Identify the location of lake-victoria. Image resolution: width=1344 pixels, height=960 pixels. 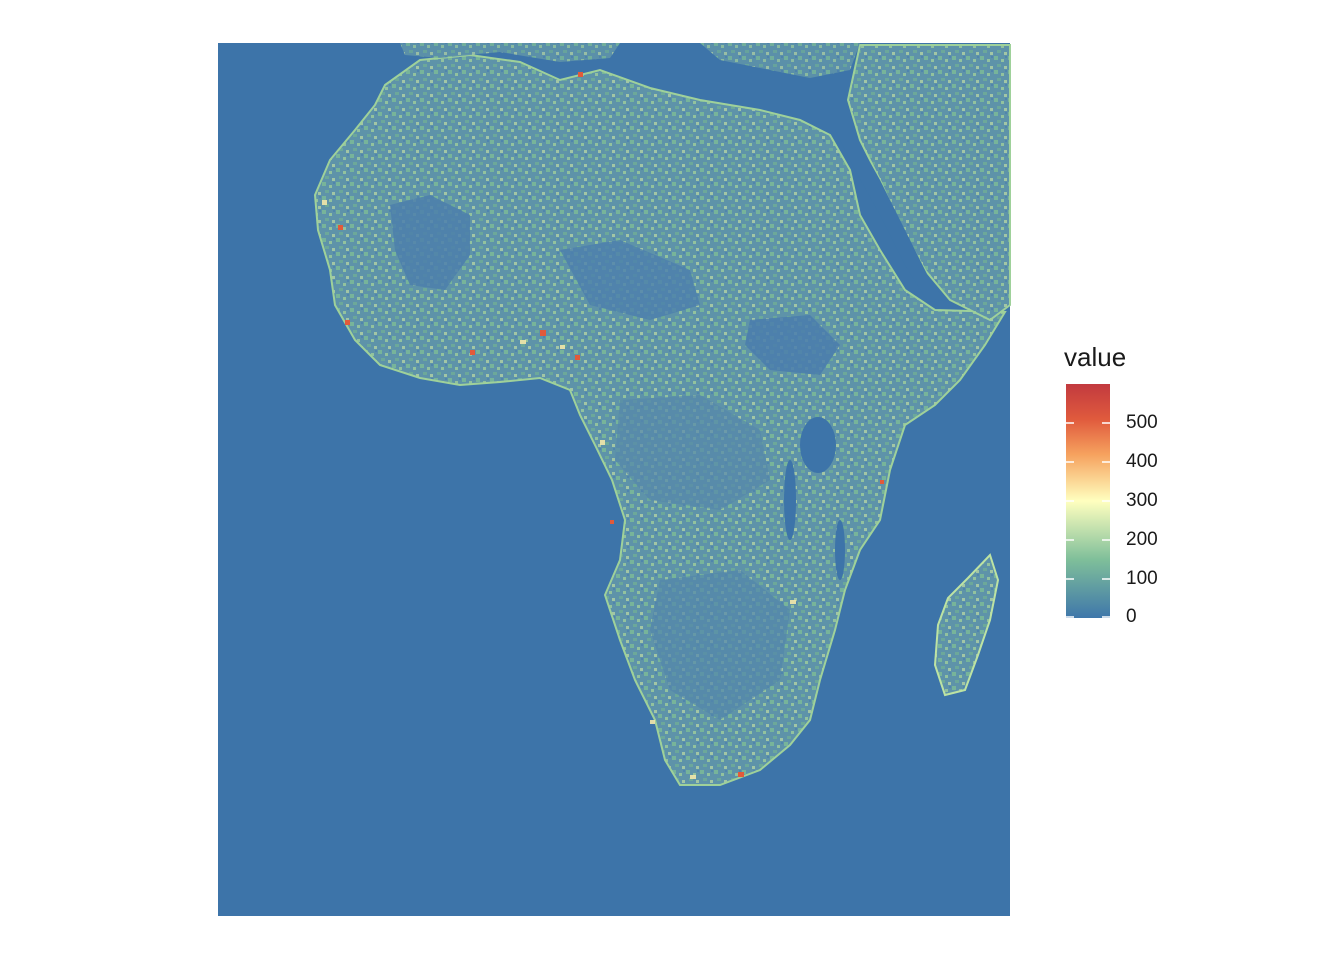
(818, 445).